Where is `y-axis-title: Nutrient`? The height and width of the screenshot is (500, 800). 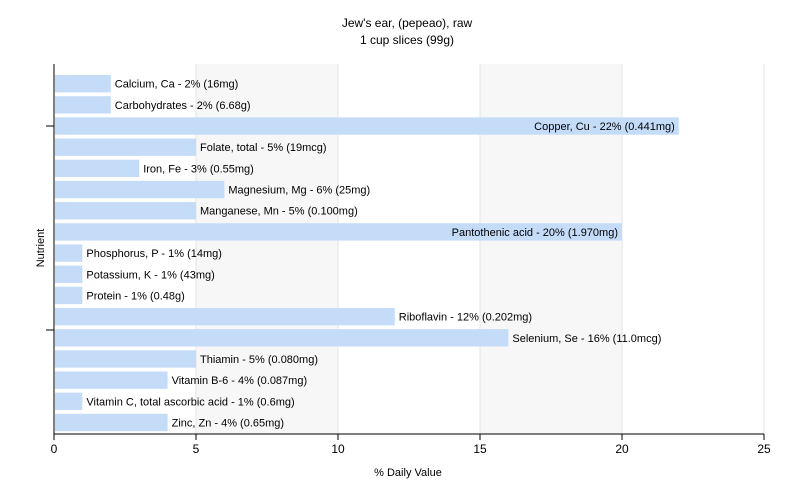
y-axis-title: Nutrient is located at coordinates (41, 248).